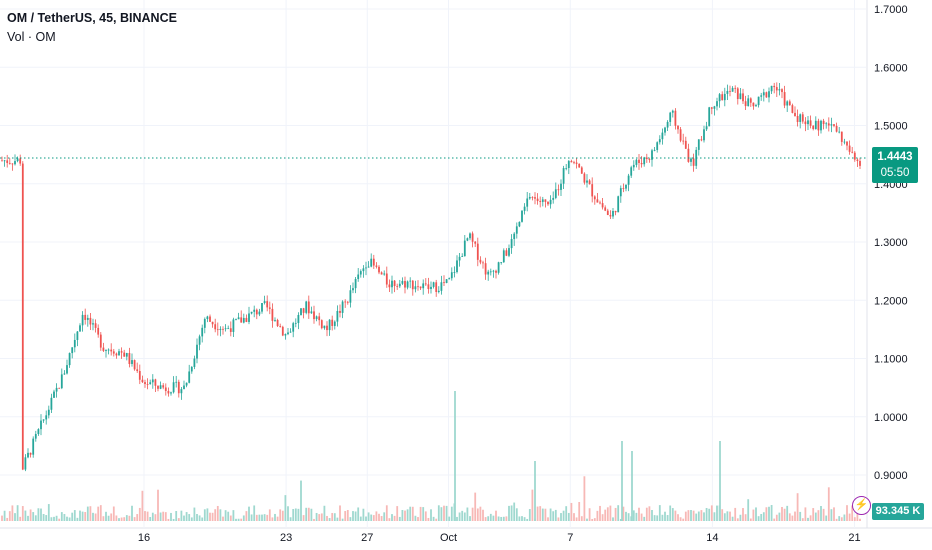  Describe the element at coordinates (286, 538) in the screenshot. I see `time-tick-label: 23` at that location.